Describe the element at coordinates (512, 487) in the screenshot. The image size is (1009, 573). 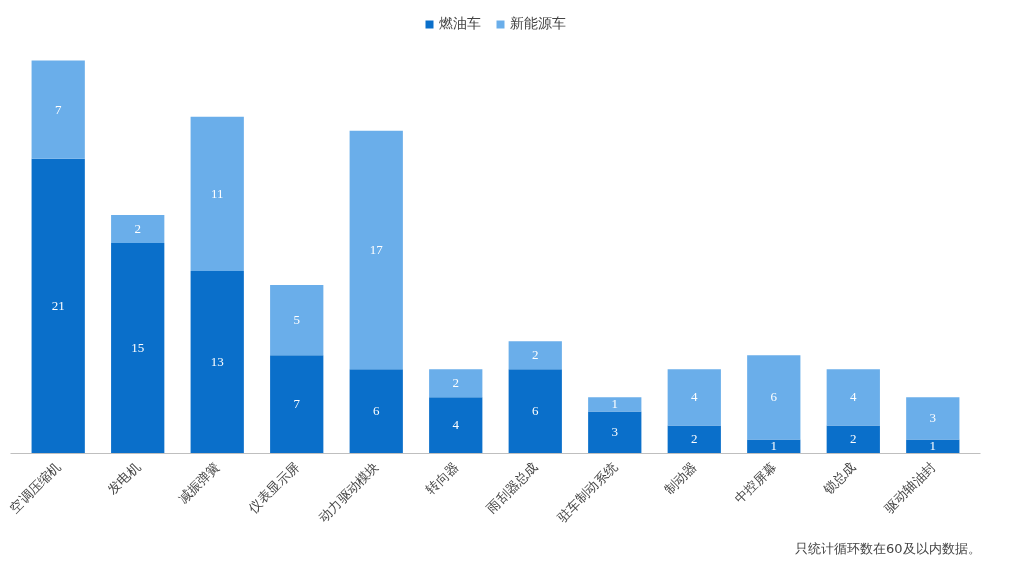
I see `x-tick-label: 雨刮器总成` at that location.